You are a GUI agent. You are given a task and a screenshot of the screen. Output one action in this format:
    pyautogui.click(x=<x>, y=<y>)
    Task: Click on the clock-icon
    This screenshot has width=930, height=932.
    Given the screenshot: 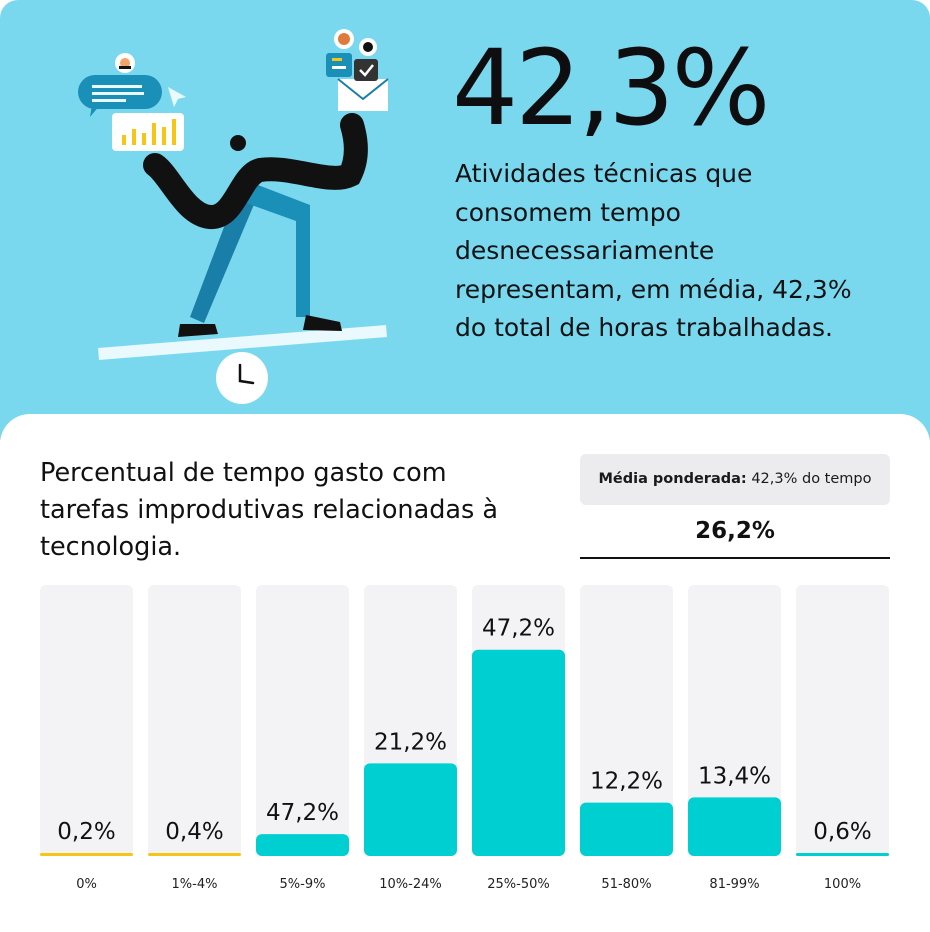 What is the action you would take?
    pyautogui.click(x=242, y=378)
    